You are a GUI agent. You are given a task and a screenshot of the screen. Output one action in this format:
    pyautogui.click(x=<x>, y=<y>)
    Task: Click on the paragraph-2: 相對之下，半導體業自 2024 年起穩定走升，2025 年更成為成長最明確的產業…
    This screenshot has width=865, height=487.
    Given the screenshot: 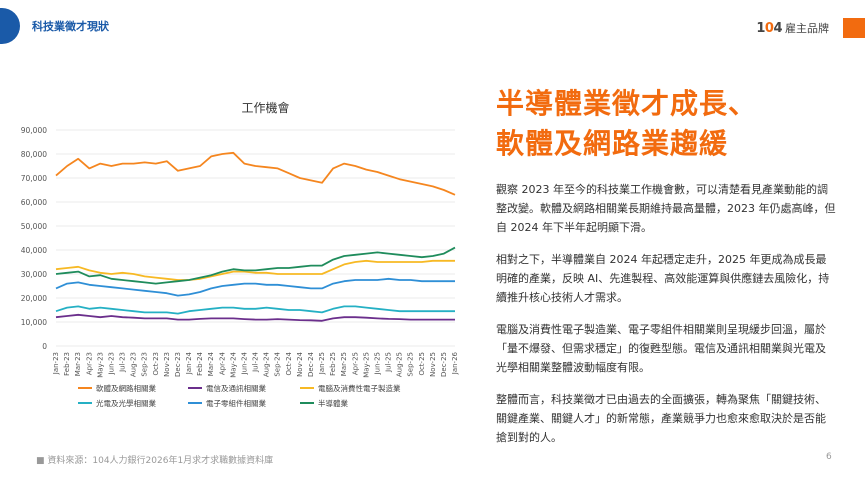 What is the action you would take?
    pyautogui.click(x=663, y=278)
    